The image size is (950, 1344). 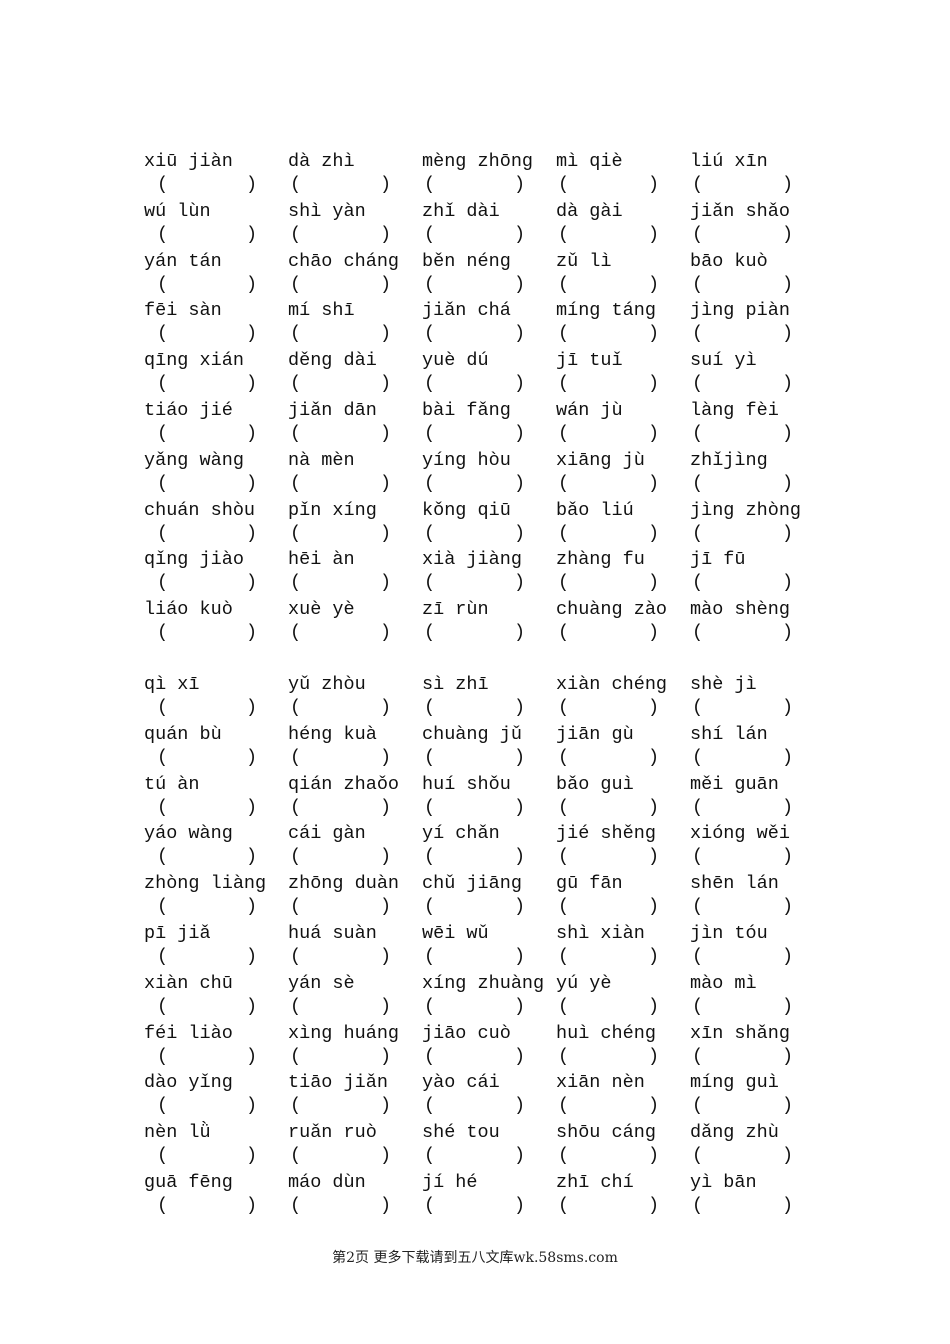 I want to click on pinyin-word: dǎng zhù, so click(x=734, y=1133).